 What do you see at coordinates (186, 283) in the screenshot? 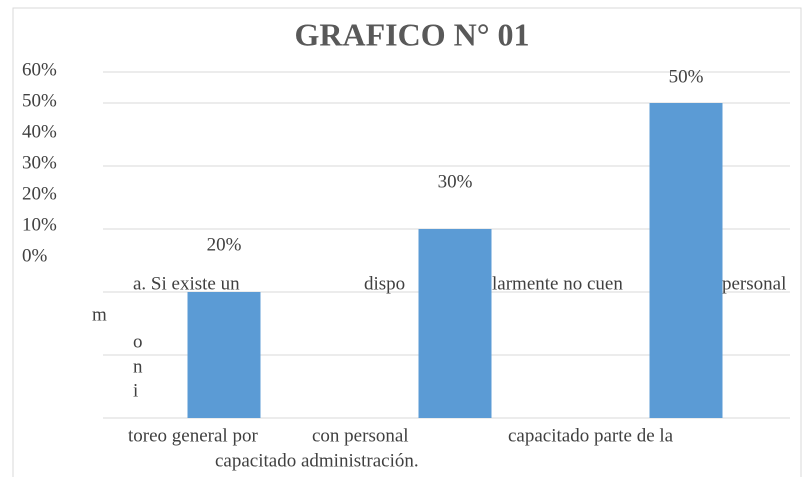
I see `category-label-fragment: a. Si existe un` at bounding box center [186, 283].